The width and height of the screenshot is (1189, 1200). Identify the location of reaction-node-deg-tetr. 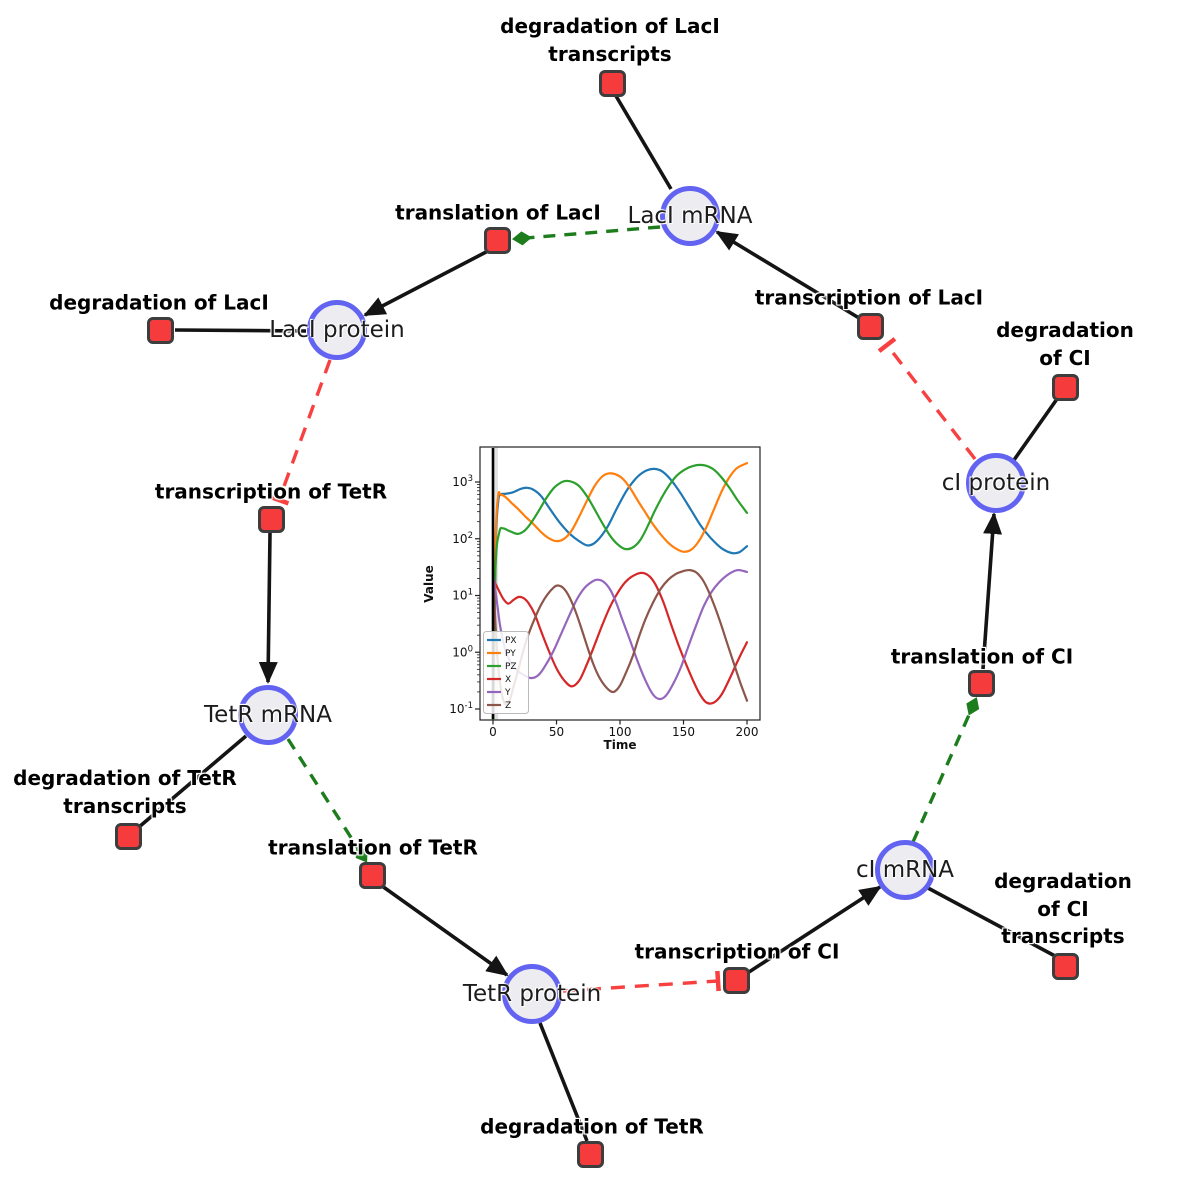
(590, 1154).